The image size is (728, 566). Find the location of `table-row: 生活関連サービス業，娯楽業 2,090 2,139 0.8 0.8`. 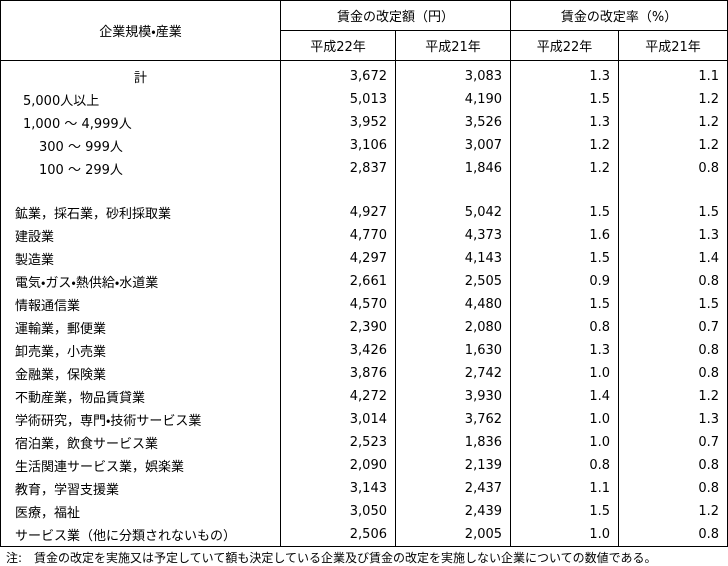

table-row: 生活関連サービス業，娯楽業 2,090 2,139 0.8 0.8 is located at coordinates (364, 465).